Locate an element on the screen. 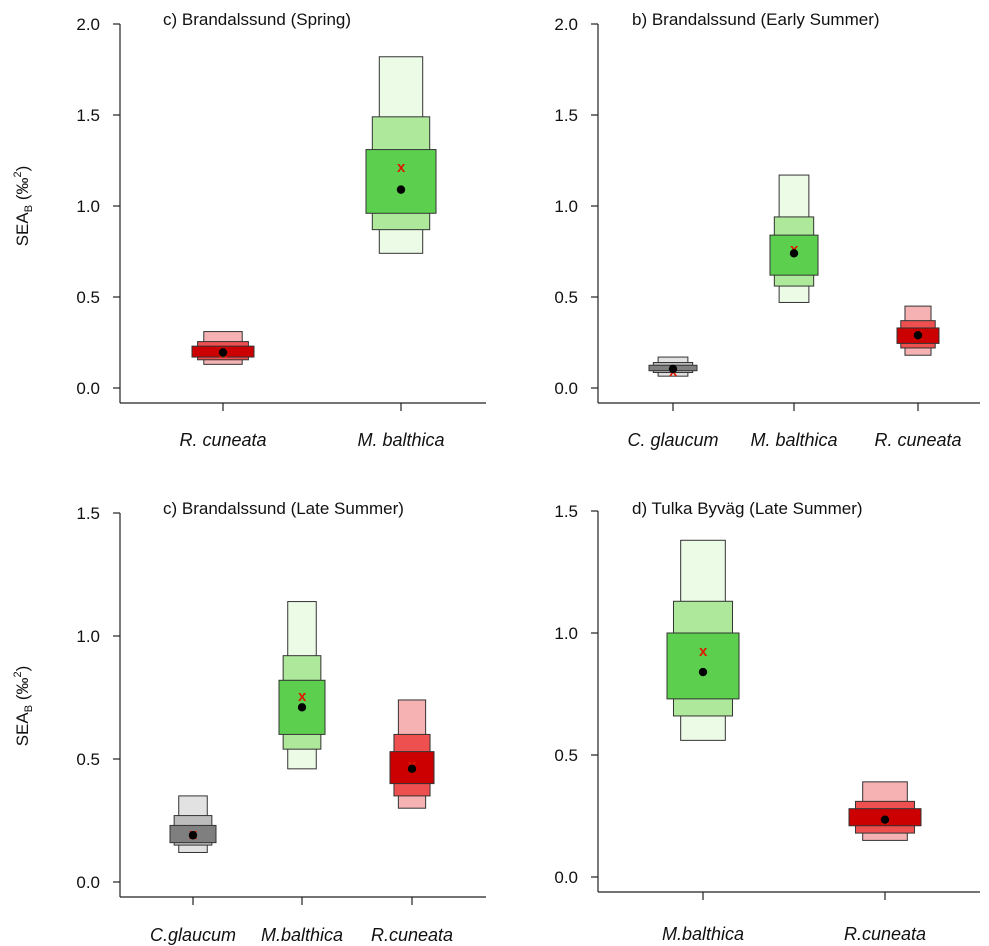 This screenshot has height=946, width=989. panel-title: b) Brandalssund (Early Summer) is located at coordinates (756, 19).